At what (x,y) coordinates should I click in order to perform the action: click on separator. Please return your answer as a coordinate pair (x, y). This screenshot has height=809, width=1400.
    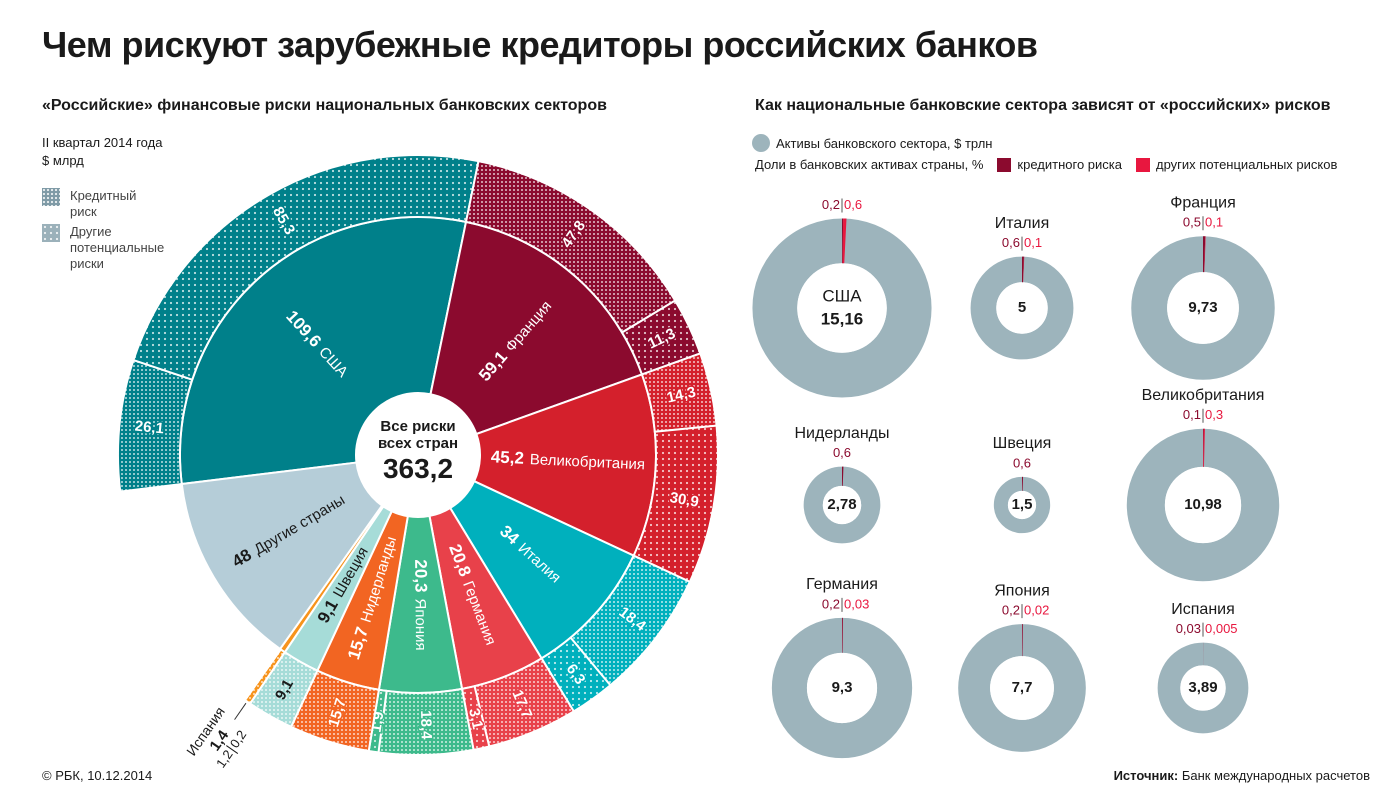
    Looking at the image, I should click on (232, 749).